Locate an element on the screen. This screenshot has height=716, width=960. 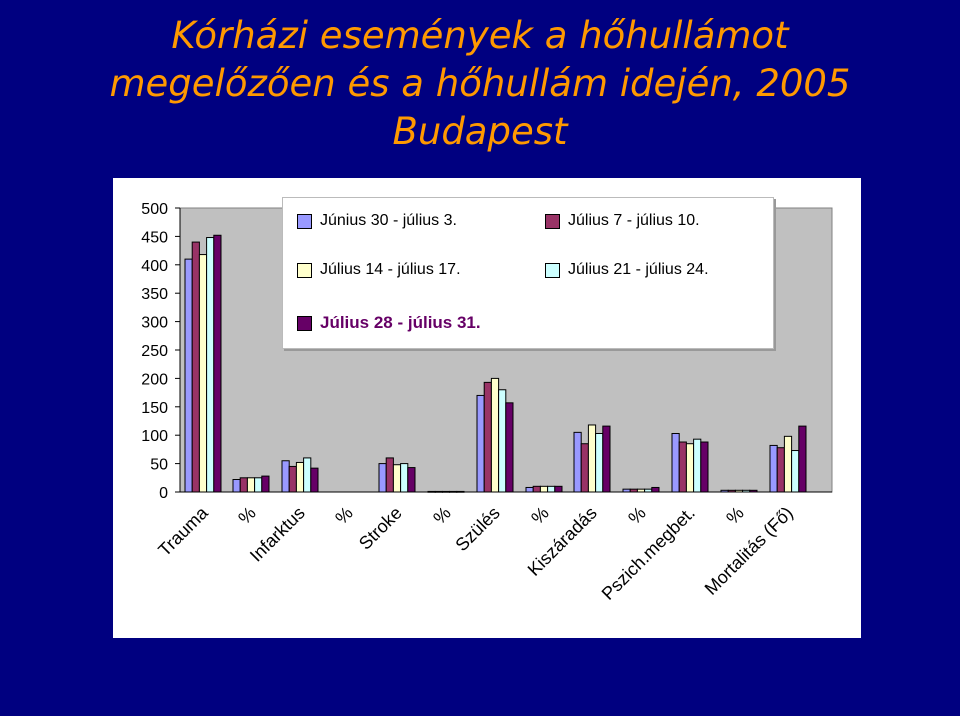
bar-s2-g5 is located at coordinates (438, 491).